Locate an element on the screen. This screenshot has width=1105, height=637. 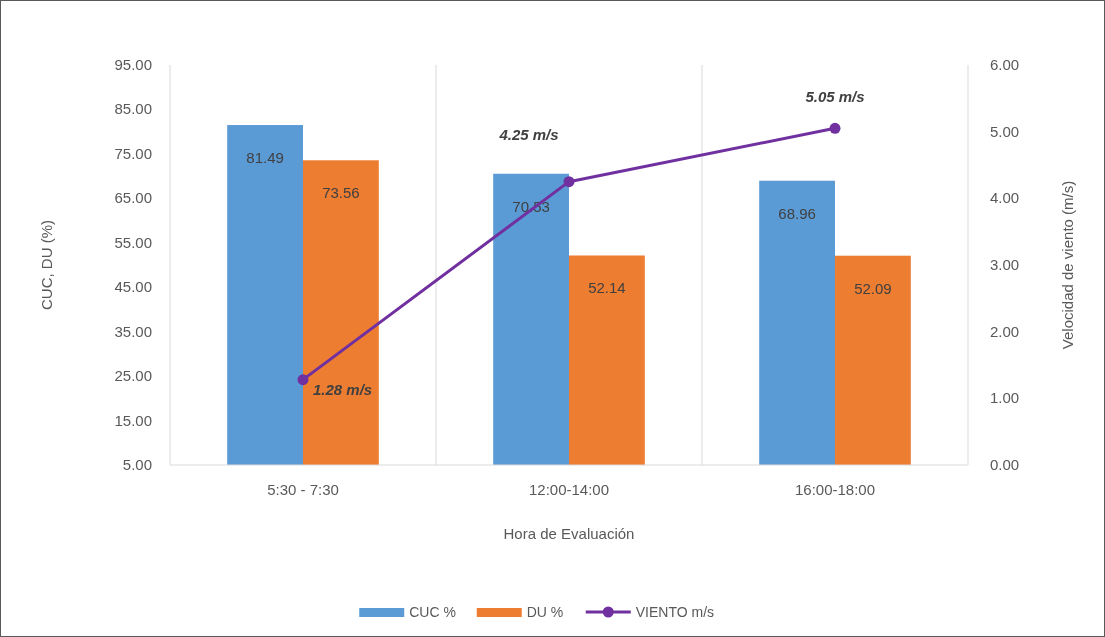
y-tick-label: 65.00 is located at coordinates (133, 198).